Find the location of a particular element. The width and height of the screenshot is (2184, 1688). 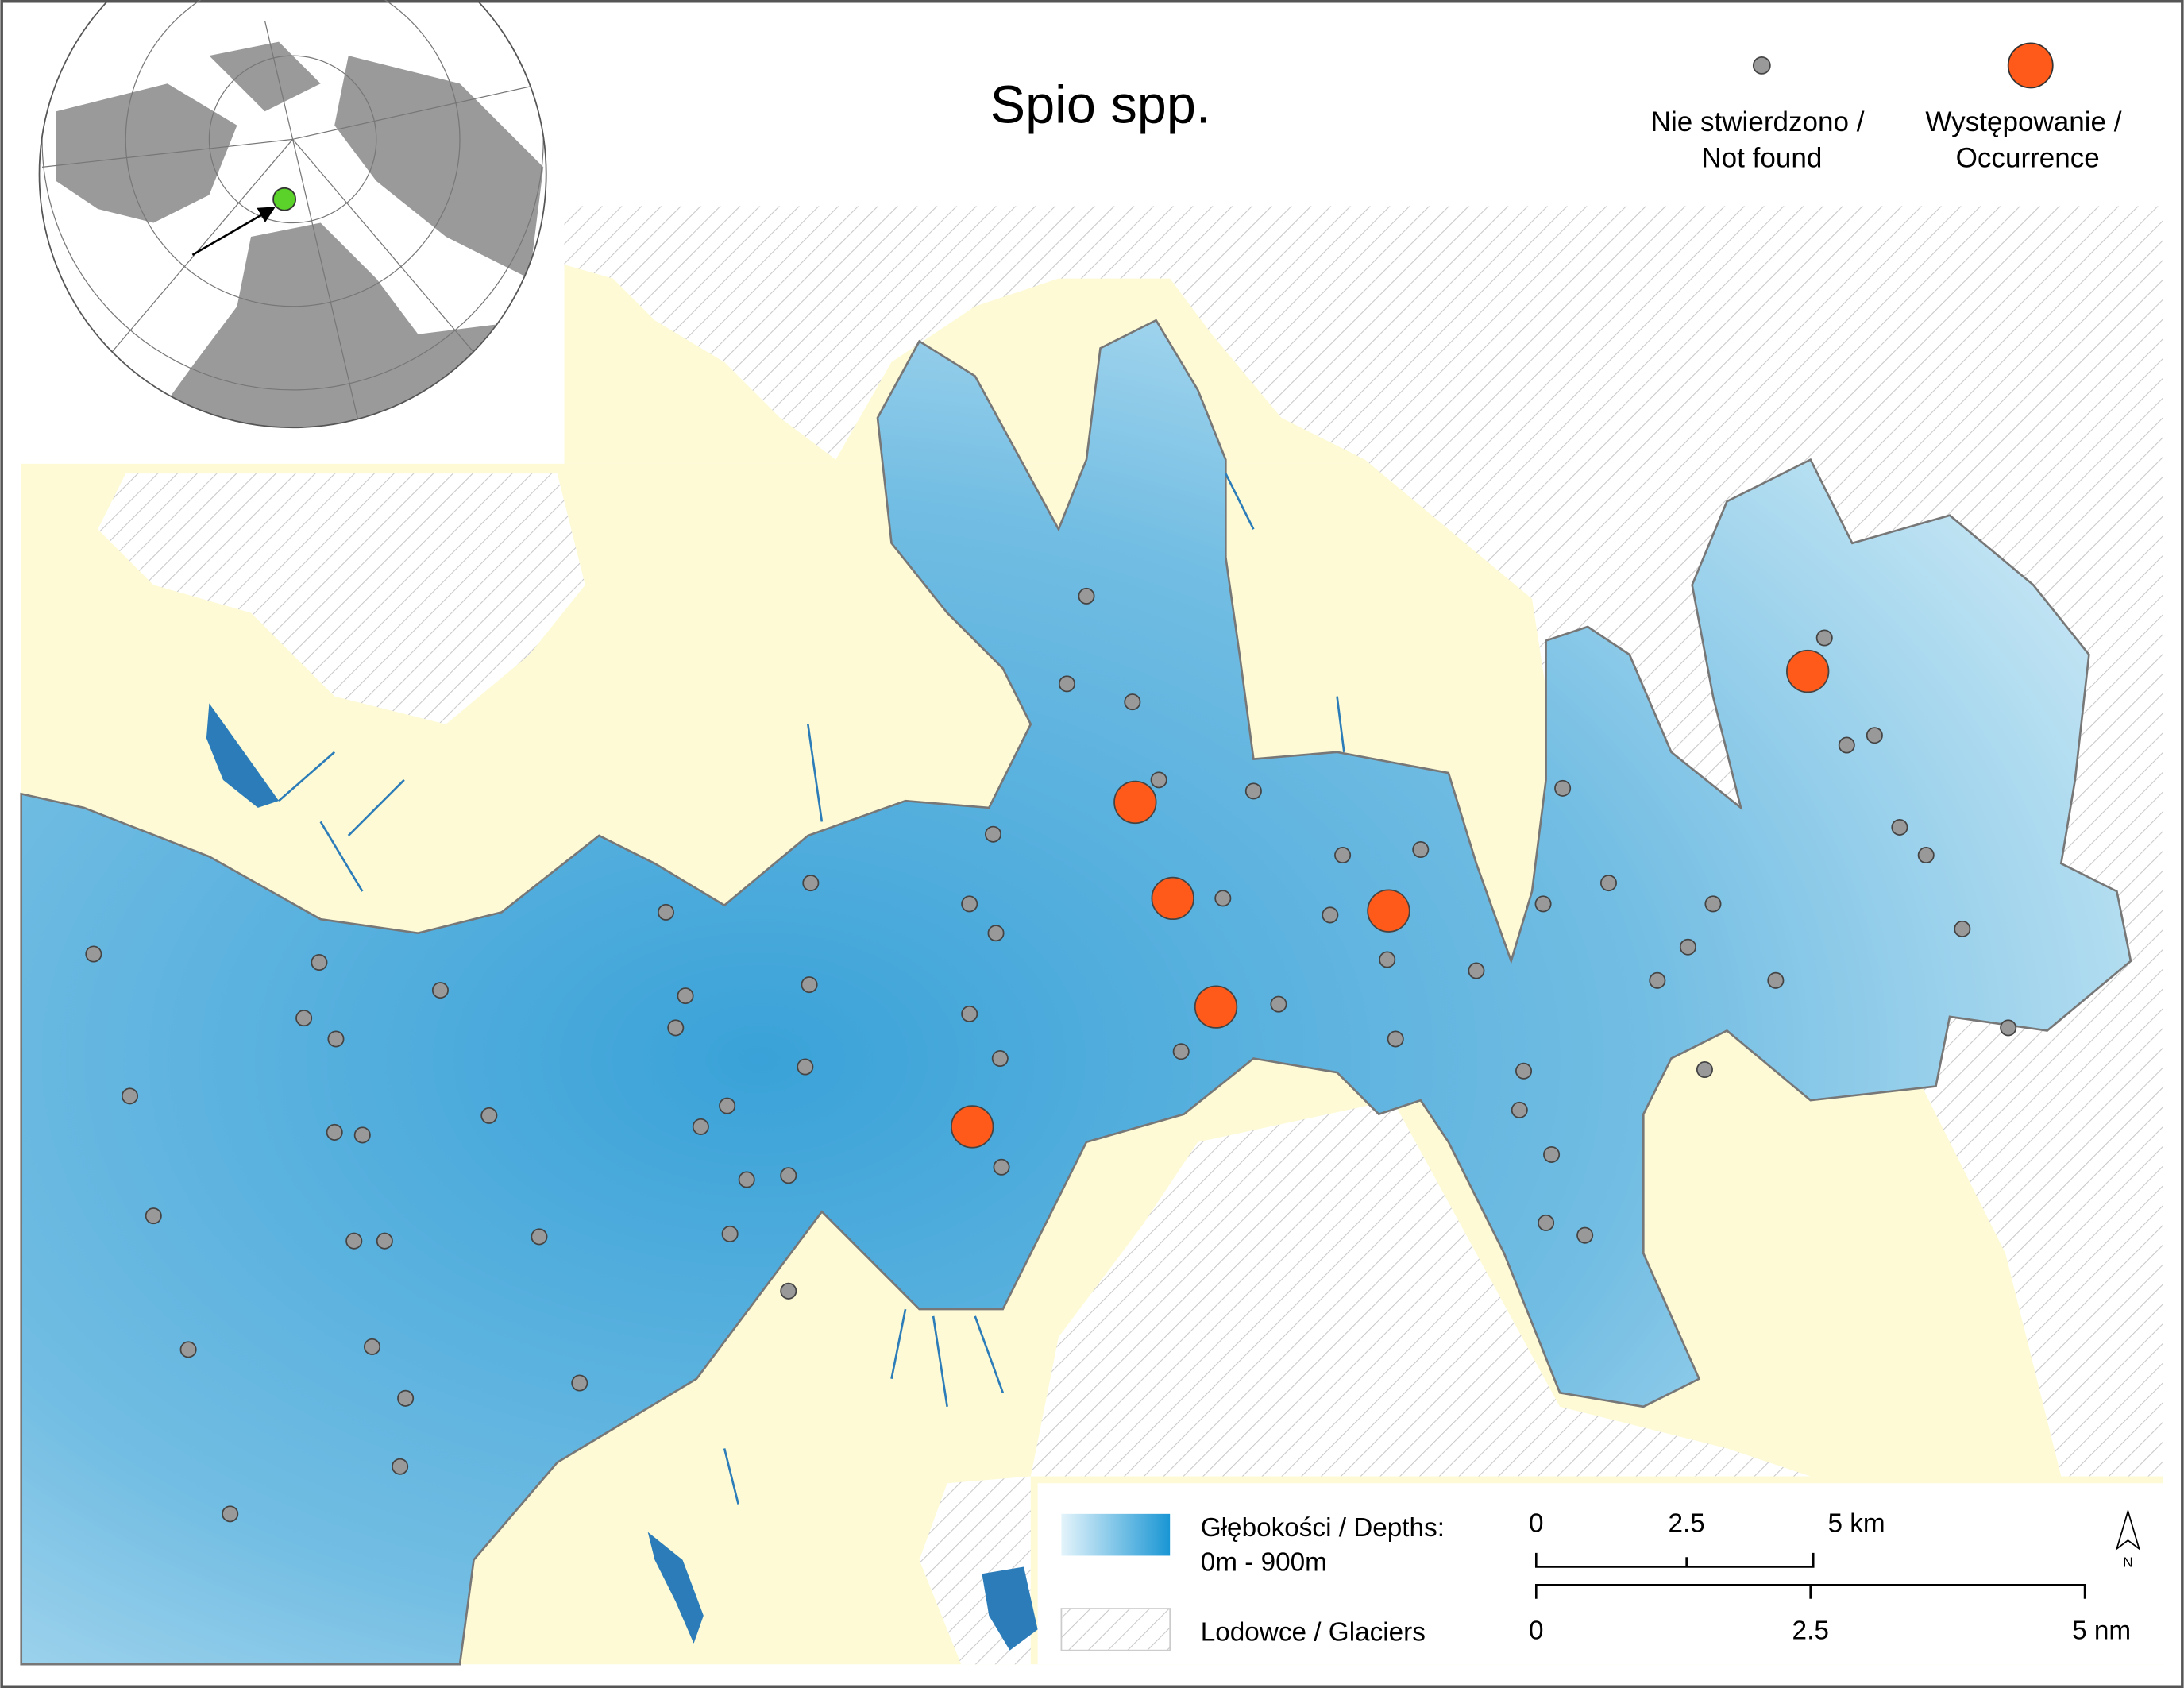

north-arrow: N is located at coordinates (2128, 1562).